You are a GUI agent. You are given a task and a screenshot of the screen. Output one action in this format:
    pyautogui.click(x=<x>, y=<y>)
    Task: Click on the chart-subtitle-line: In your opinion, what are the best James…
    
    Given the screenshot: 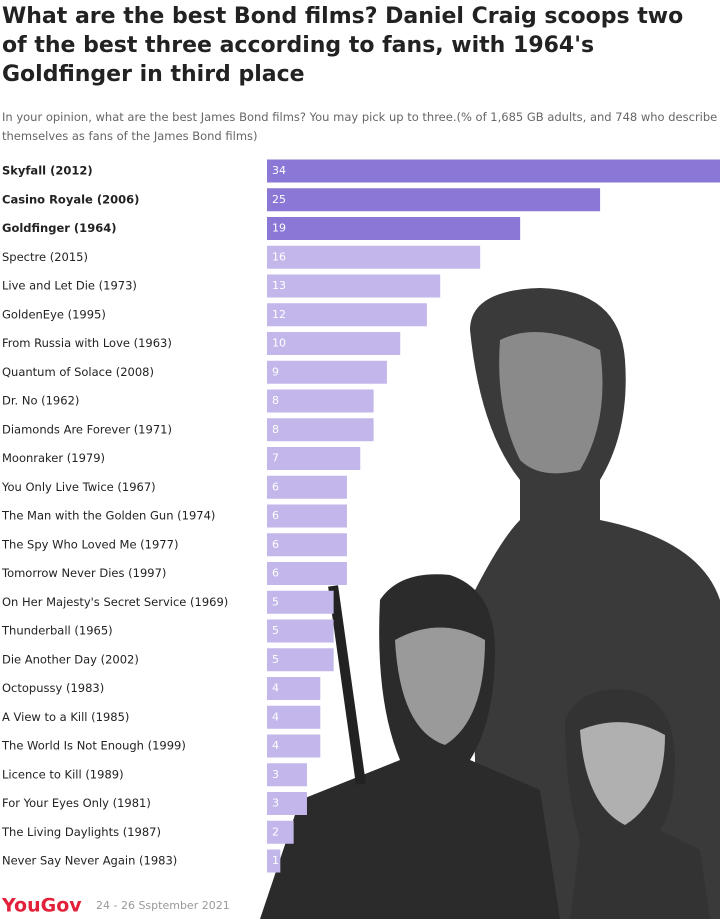 What is the action you would take?
    pyautogui.click(x=359, y=117)
    